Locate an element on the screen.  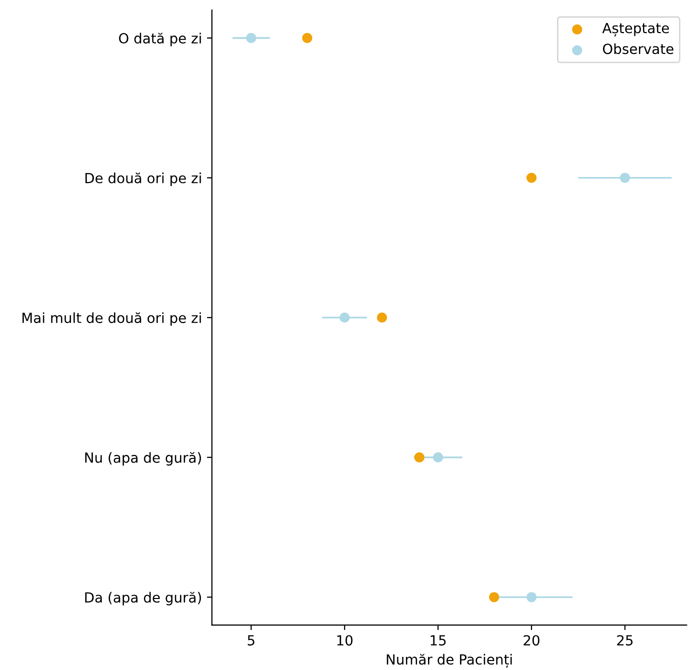
x-axis-title: Număr de Pacienți is located at coordinates (449, 661).